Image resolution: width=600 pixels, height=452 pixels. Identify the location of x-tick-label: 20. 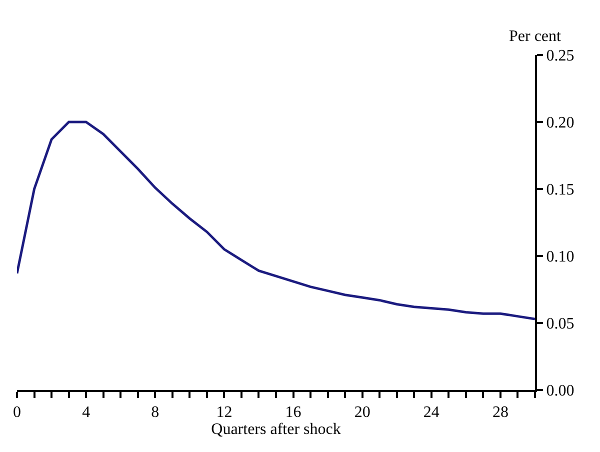
(362, 413).